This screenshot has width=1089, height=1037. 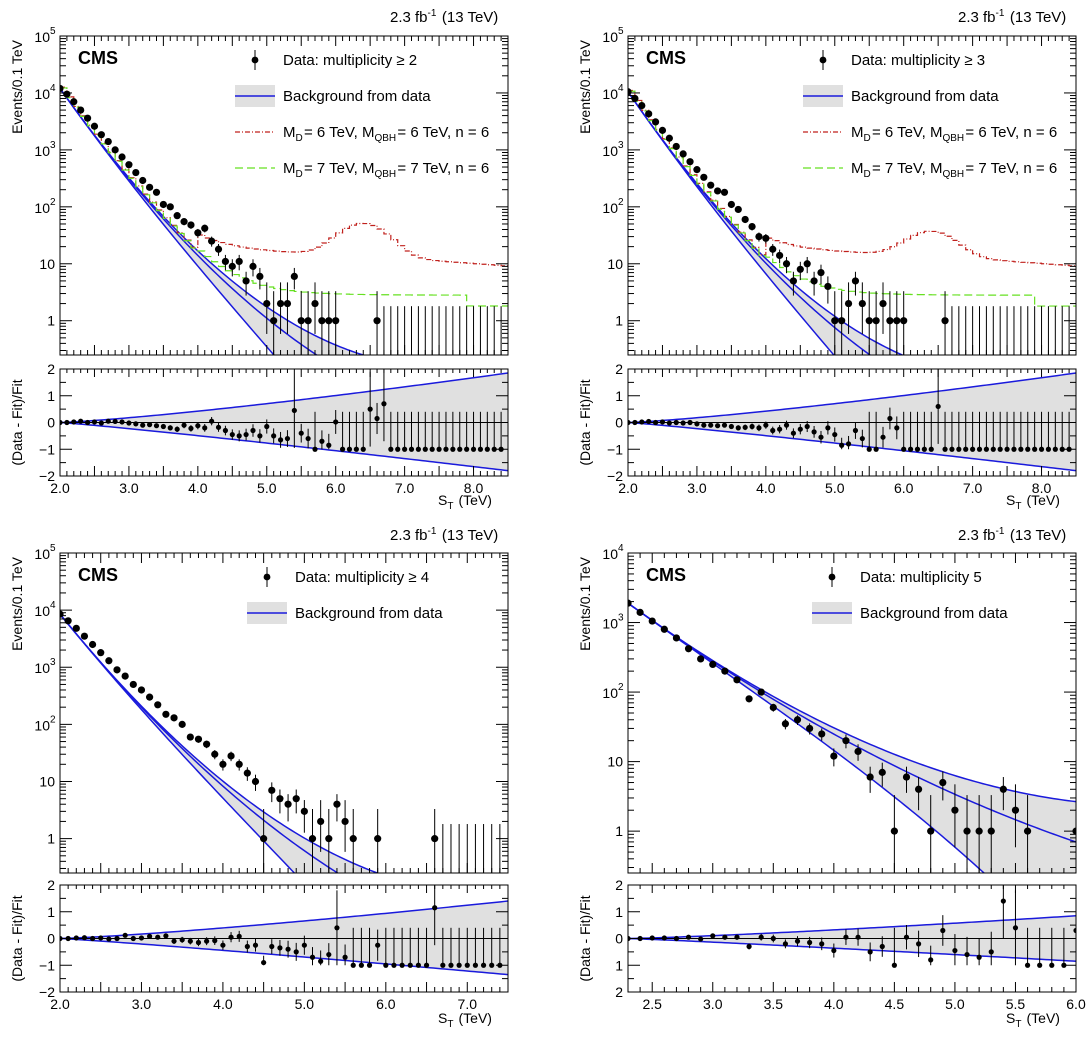 What do you see at coordinates (350, 60) in the screenshot?
I see `legend-label: Data: multiplicity ≥ 2` at bounding box center [350, 60].